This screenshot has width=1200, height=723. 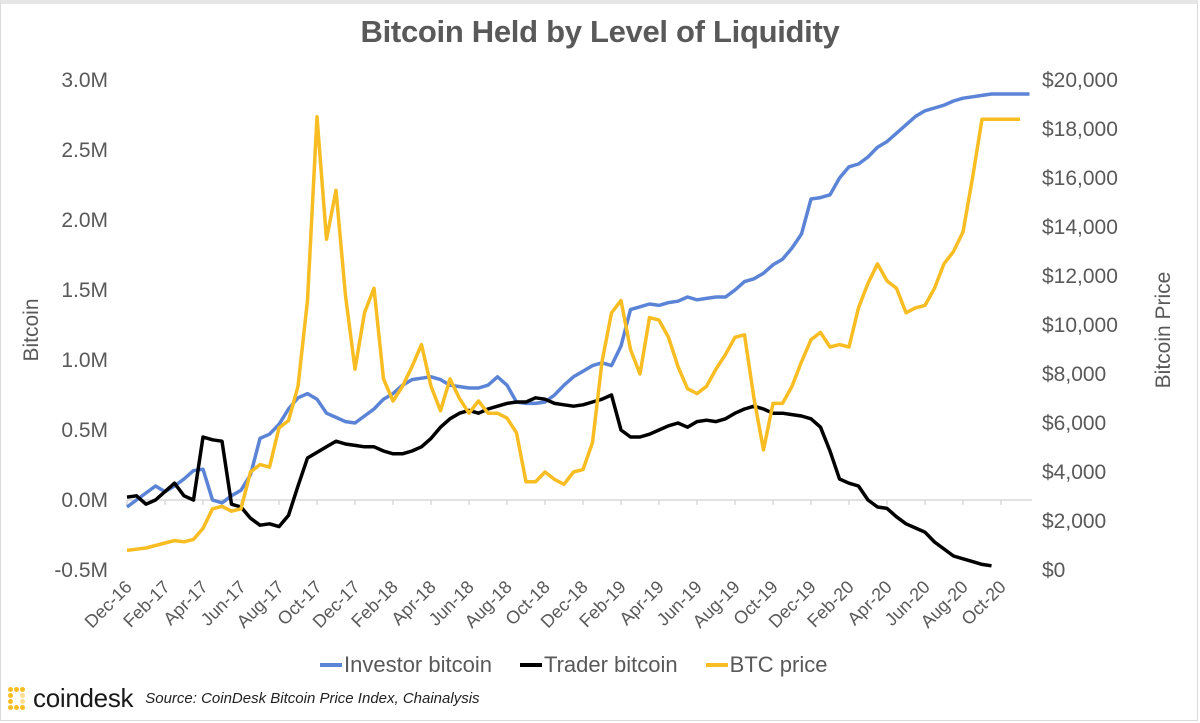 I want to click on left-tick-label: 1.0M, so click(x=84, y=360).